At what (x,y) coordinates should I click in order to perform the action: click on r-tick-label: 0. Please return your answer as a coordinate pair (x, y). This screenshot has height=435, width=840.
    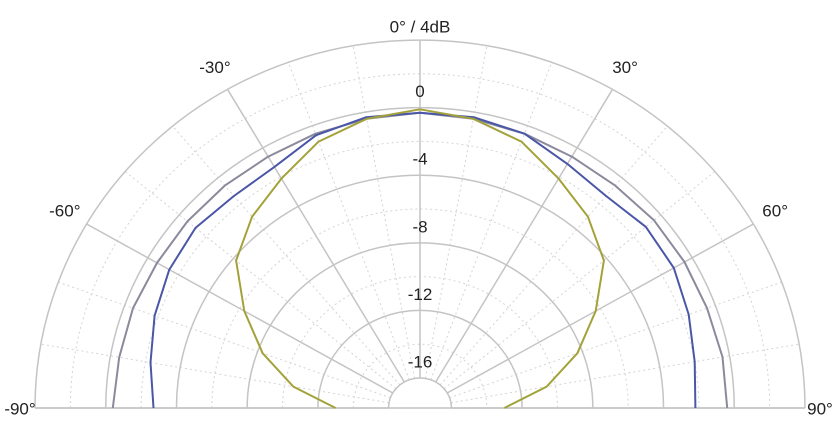
    Looking at the image, I should click on (419, 91).